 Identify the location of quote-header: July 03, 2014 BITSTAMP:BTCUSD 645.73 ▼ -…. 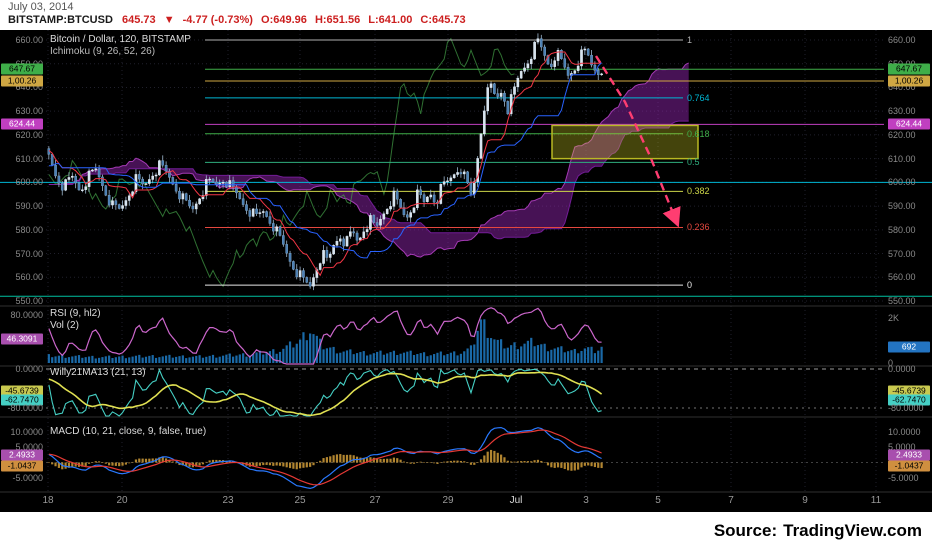
(466, 15).